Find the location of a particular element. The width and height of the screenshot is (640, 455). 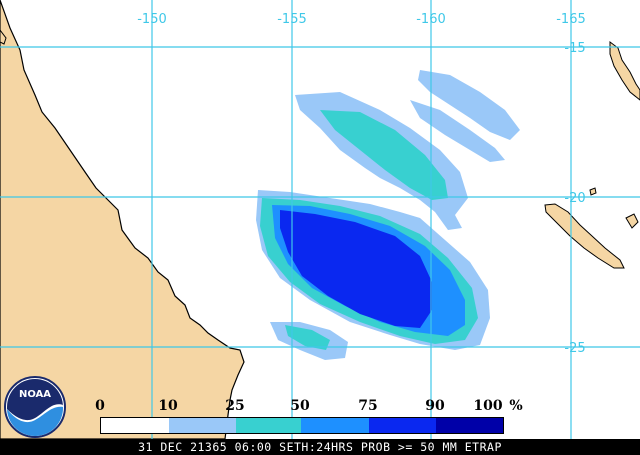

legend-tick-10: 10 is located at coordinates (168, 406).